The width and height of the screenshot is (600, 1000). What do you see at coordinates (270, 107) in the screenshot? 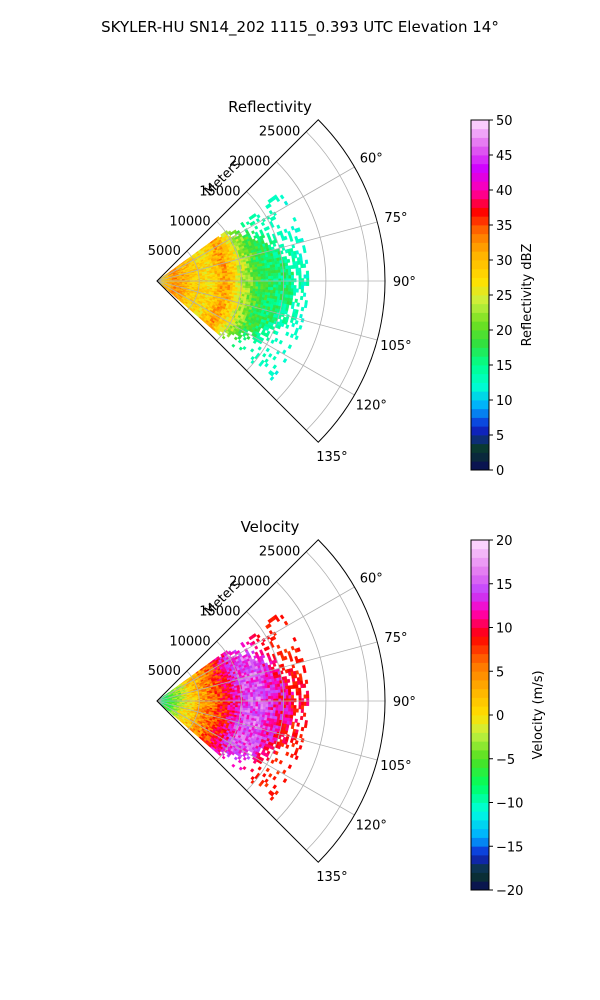
I see `panel-title: Reflectivity` at bounding box center [270, 107].